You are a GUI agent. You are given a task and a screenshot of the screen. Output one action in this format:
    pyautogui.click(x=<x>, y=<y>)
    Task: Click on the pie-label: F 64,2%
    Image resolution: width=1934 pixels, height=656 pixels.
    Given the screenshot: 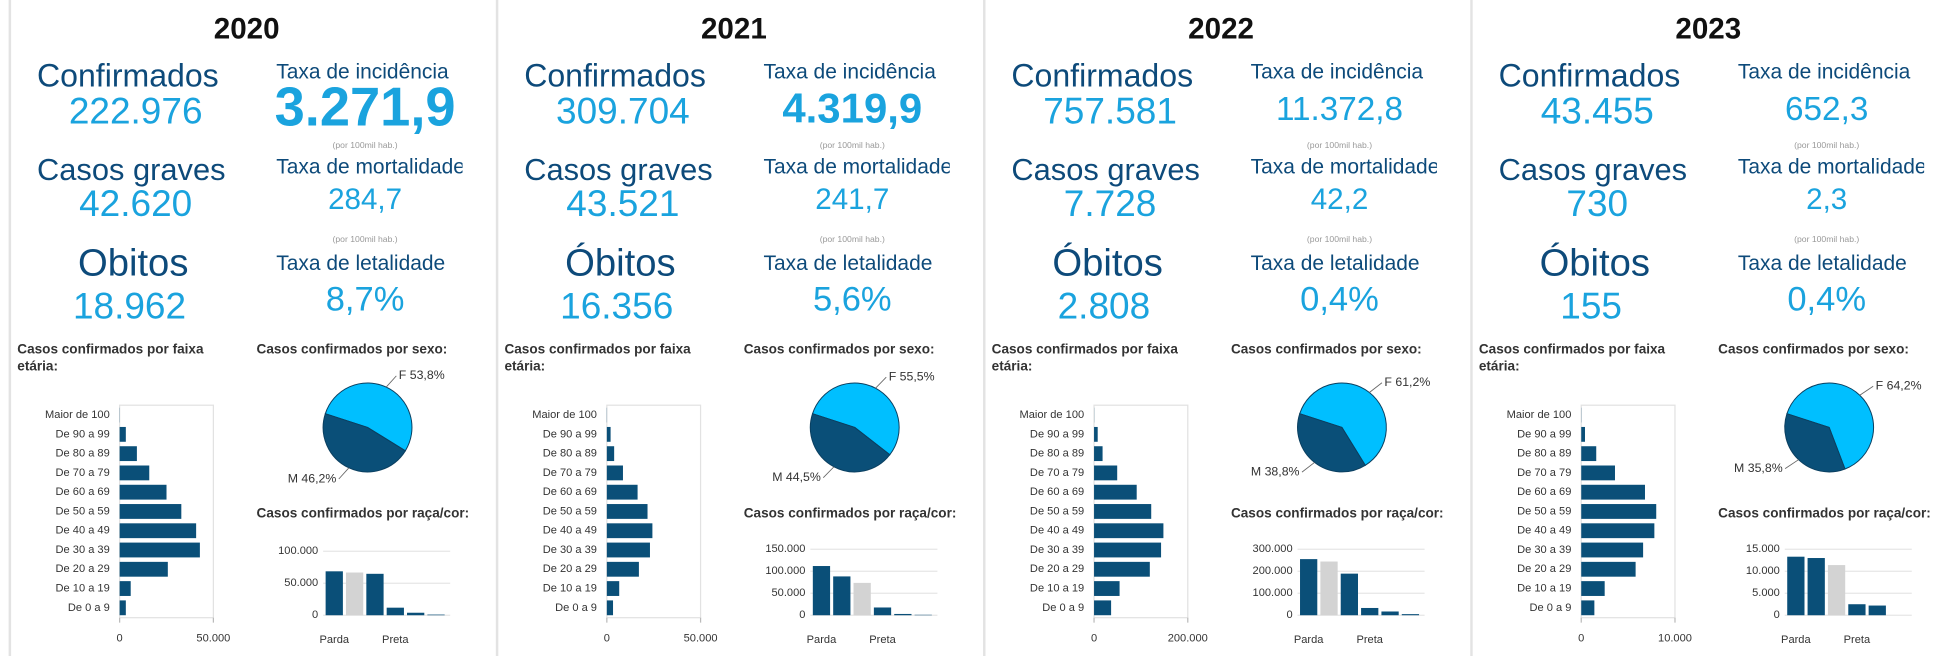 What is the action you would take?
    pyautogui.click(x=1899, y=386)
    